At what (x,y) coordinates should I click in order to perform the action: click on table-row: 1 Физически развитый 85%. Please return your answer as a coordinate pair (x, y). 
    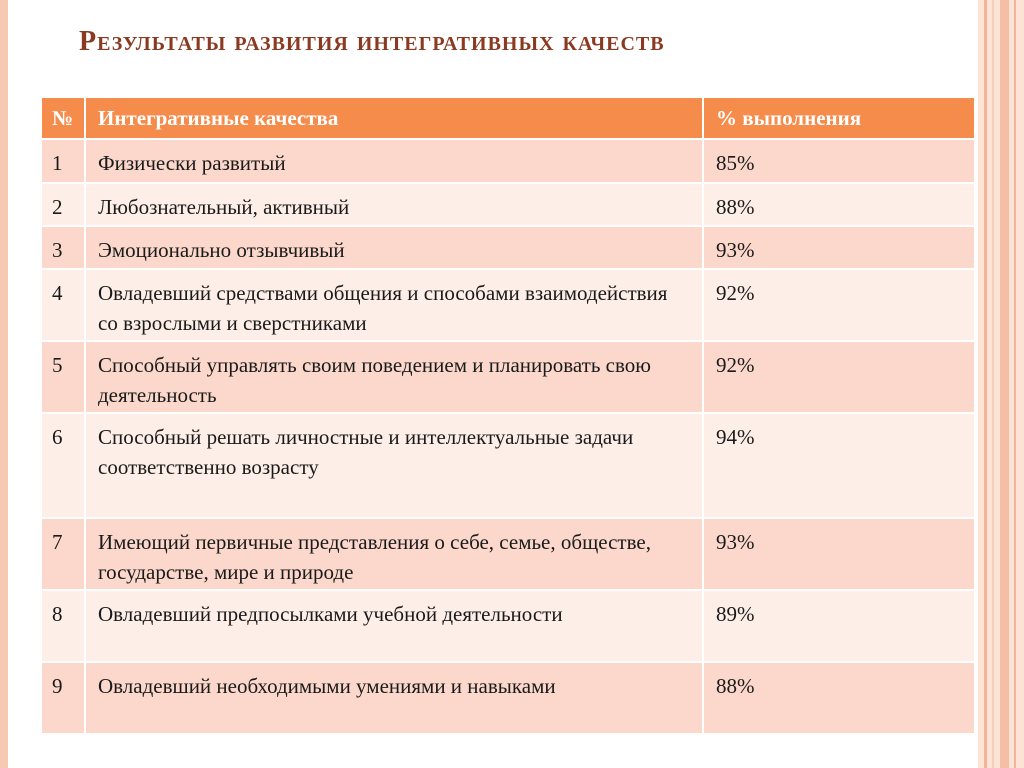
    Looking at the image, I should click on (508, 161).